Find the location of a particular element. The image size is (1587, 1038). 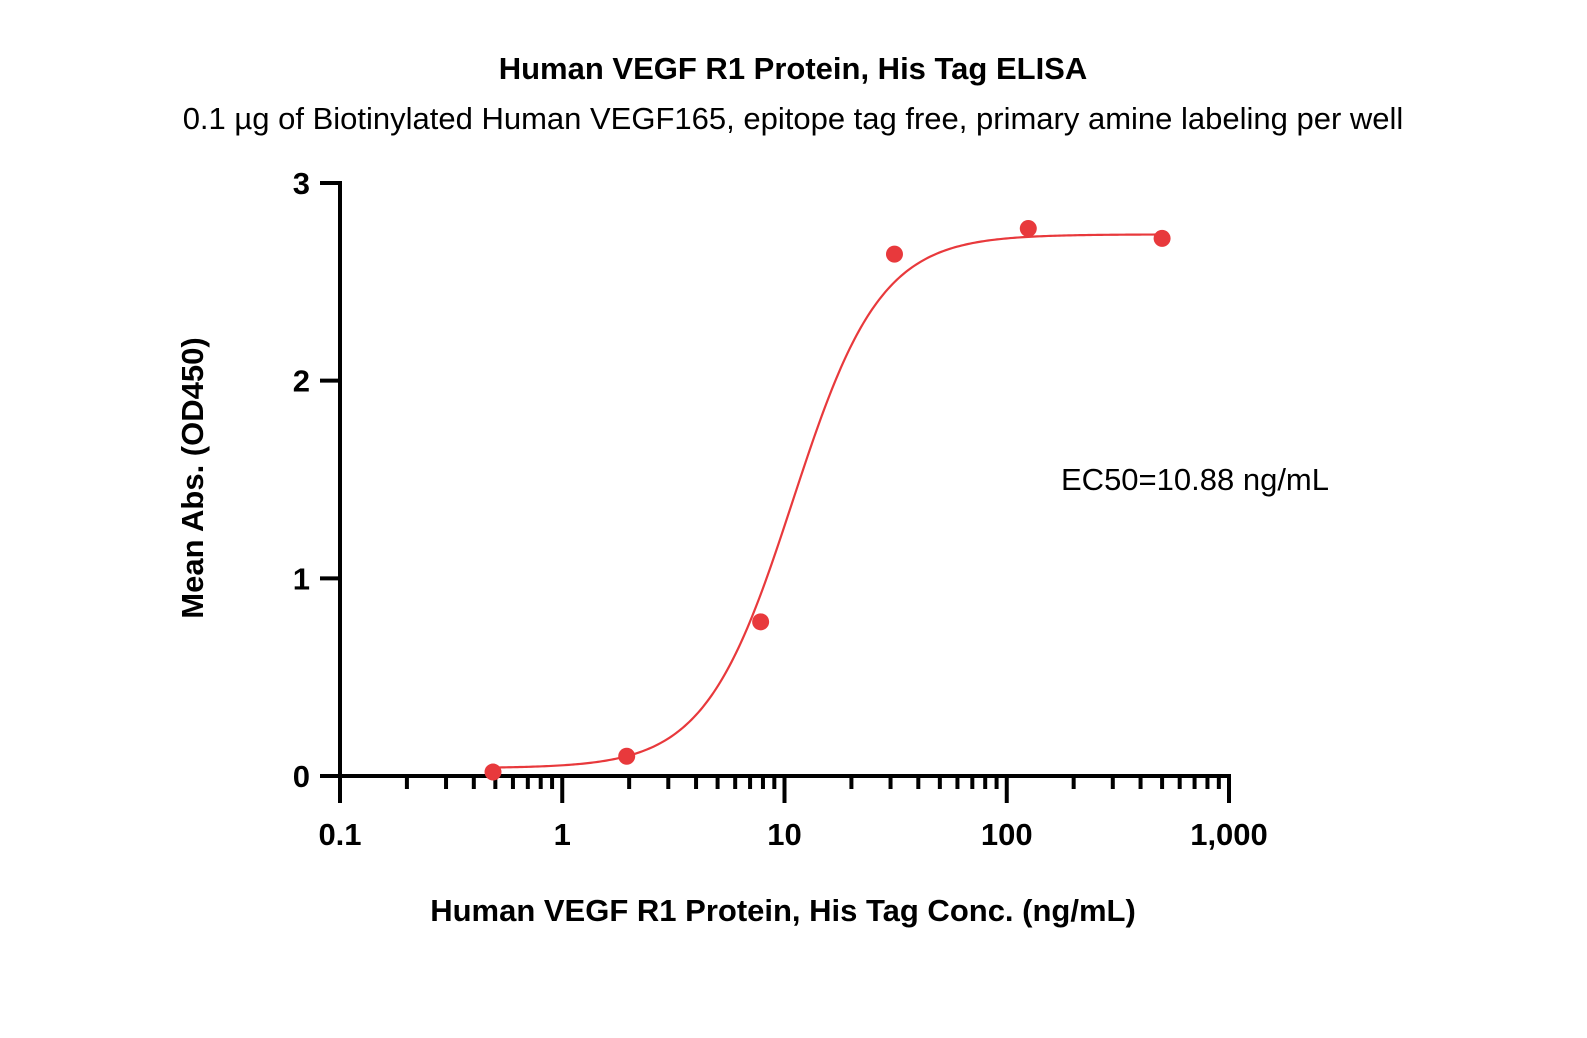

y-tick-label: 3 is located at coordinates (301, 183).